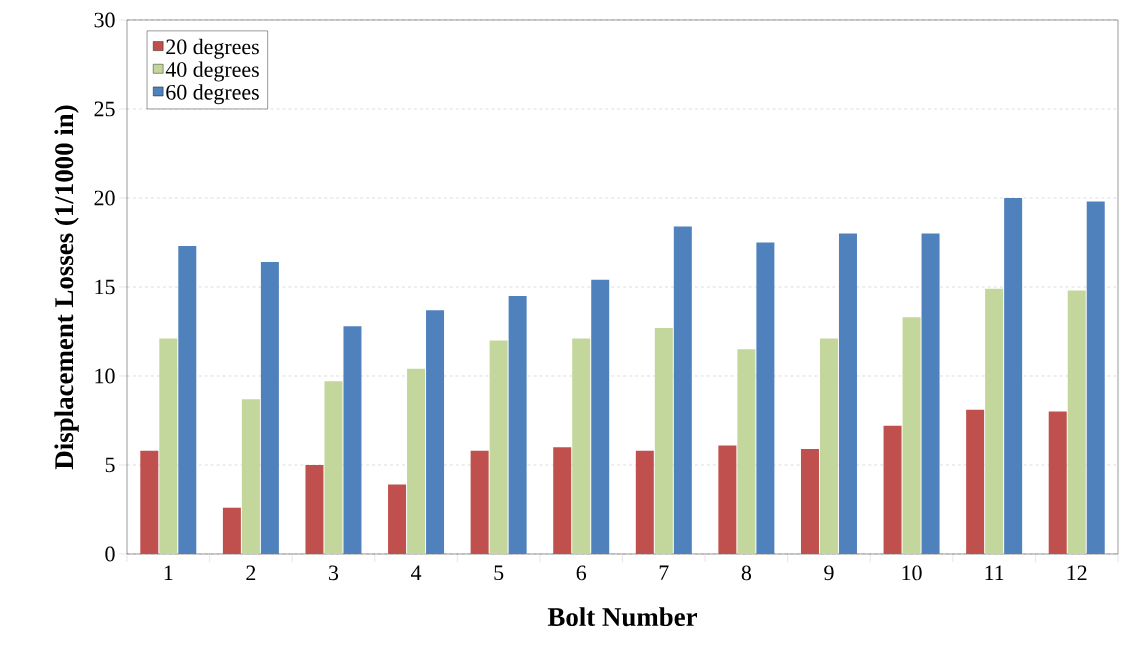 This screenshot has width=1133, height=671. I want to click on y-tick-label: 15, so click(105, 287).